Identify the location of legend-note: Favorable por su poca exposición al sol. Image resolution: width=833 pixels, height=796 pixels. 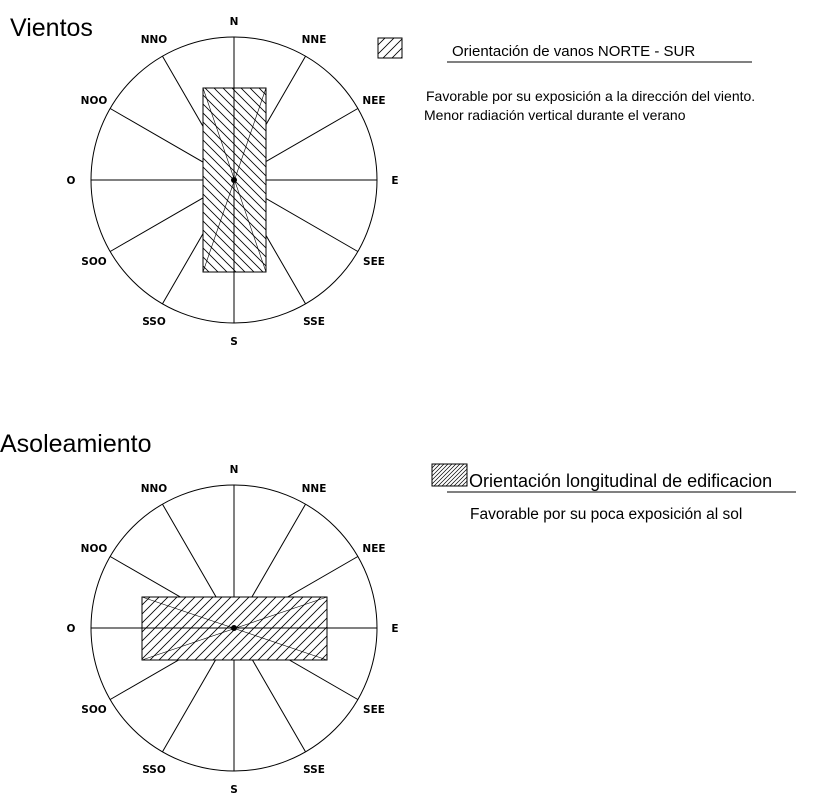
(606, 514).